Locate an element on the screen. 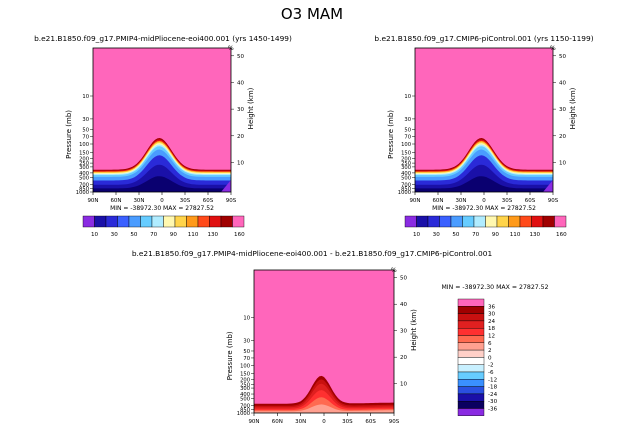  legend-label: 30 is located at coordinates (492, 315).